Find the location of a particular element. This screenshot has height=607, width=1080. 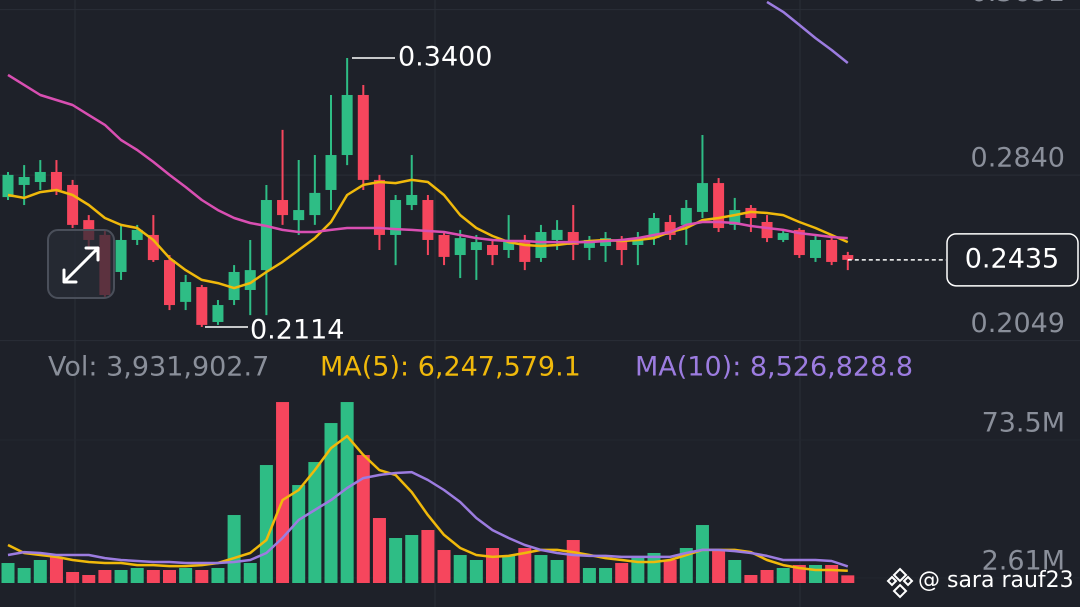

legend-entry: MA(5): 6,247,579.1 is located at coordinates (450, 367).